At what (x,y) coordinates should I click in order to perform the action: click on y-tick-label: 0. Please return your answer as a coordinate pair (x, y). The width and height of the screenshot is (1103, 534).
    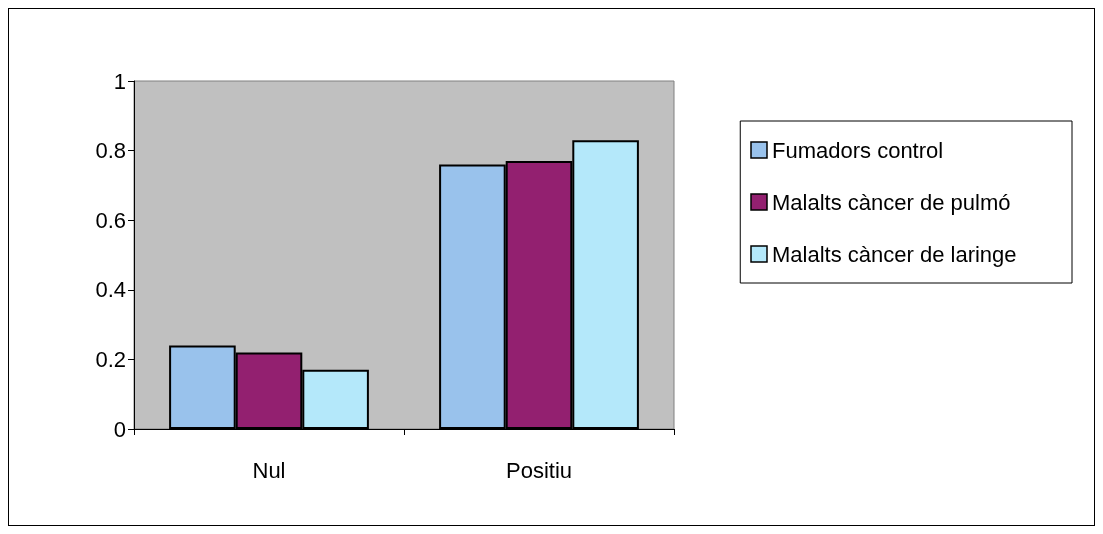
    Looking at the image, I should click on (119, 429).